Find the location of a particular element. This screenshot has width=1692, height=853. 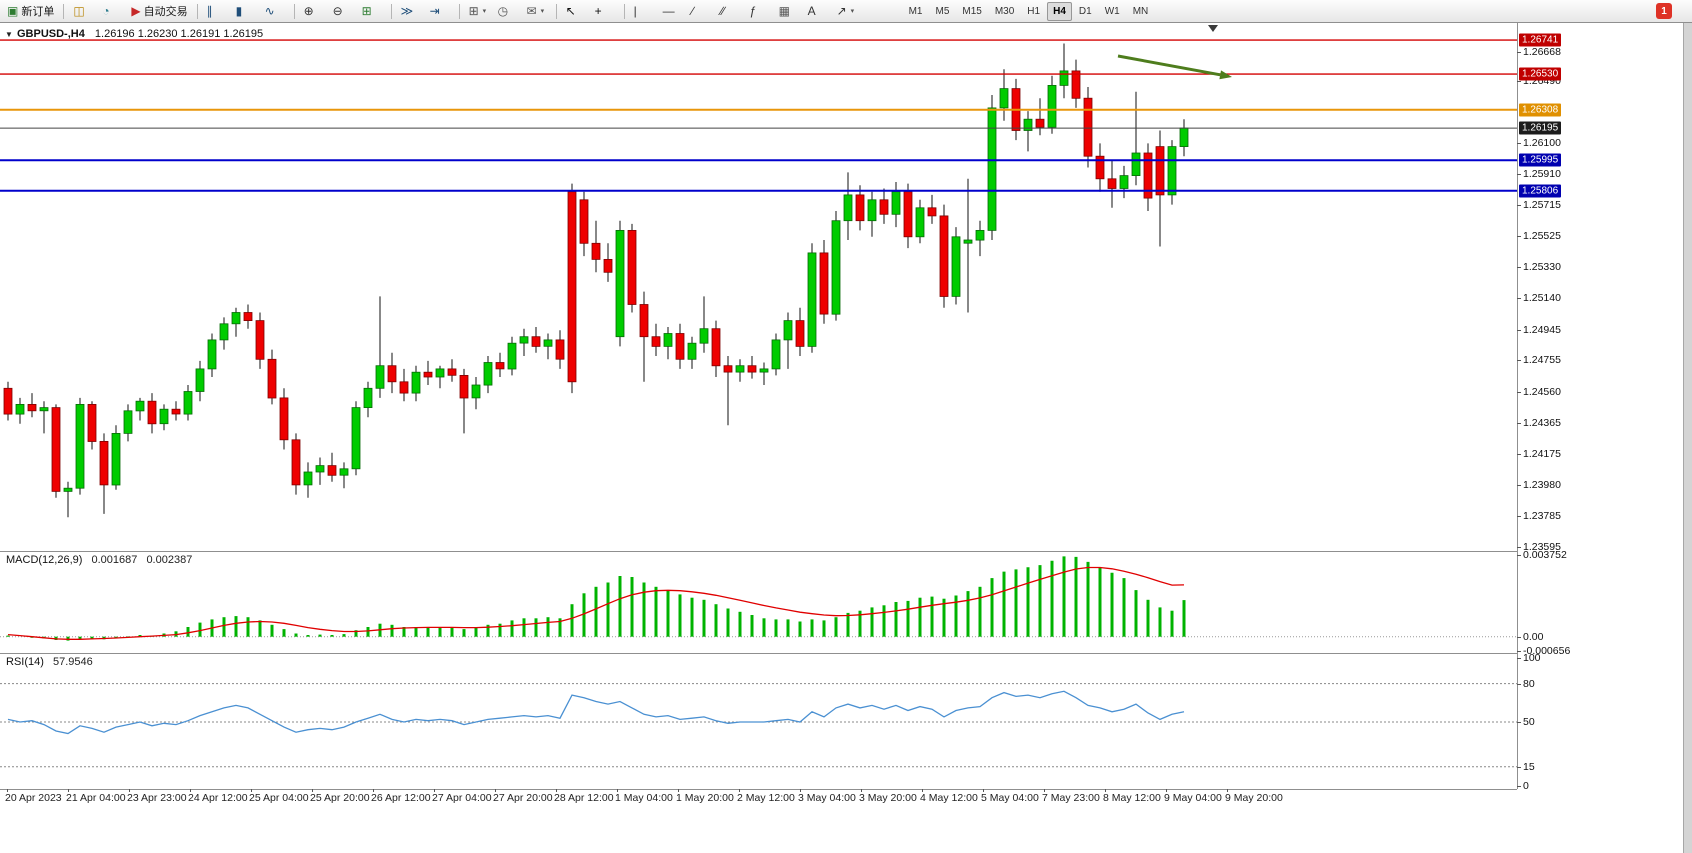

text-button: A is located at coordinates (818, 11).